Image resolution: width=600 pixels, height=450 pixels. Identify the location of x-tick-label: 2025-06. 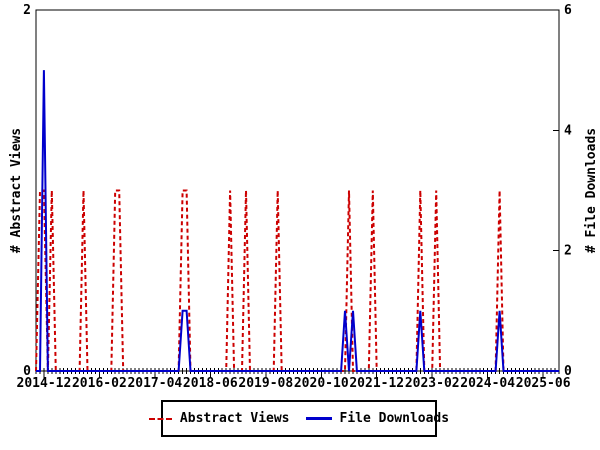
(543, 383).